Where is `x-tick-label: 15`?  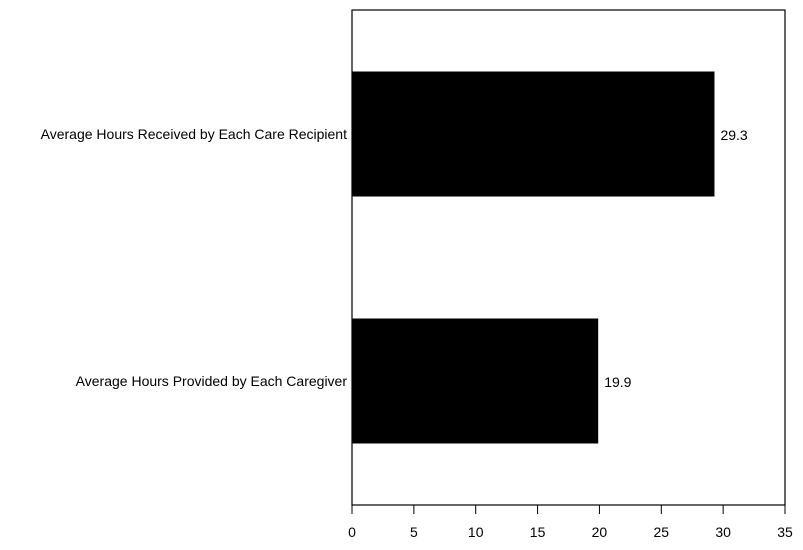
x-tick-label: 15 is located at coordinates (538, 532).